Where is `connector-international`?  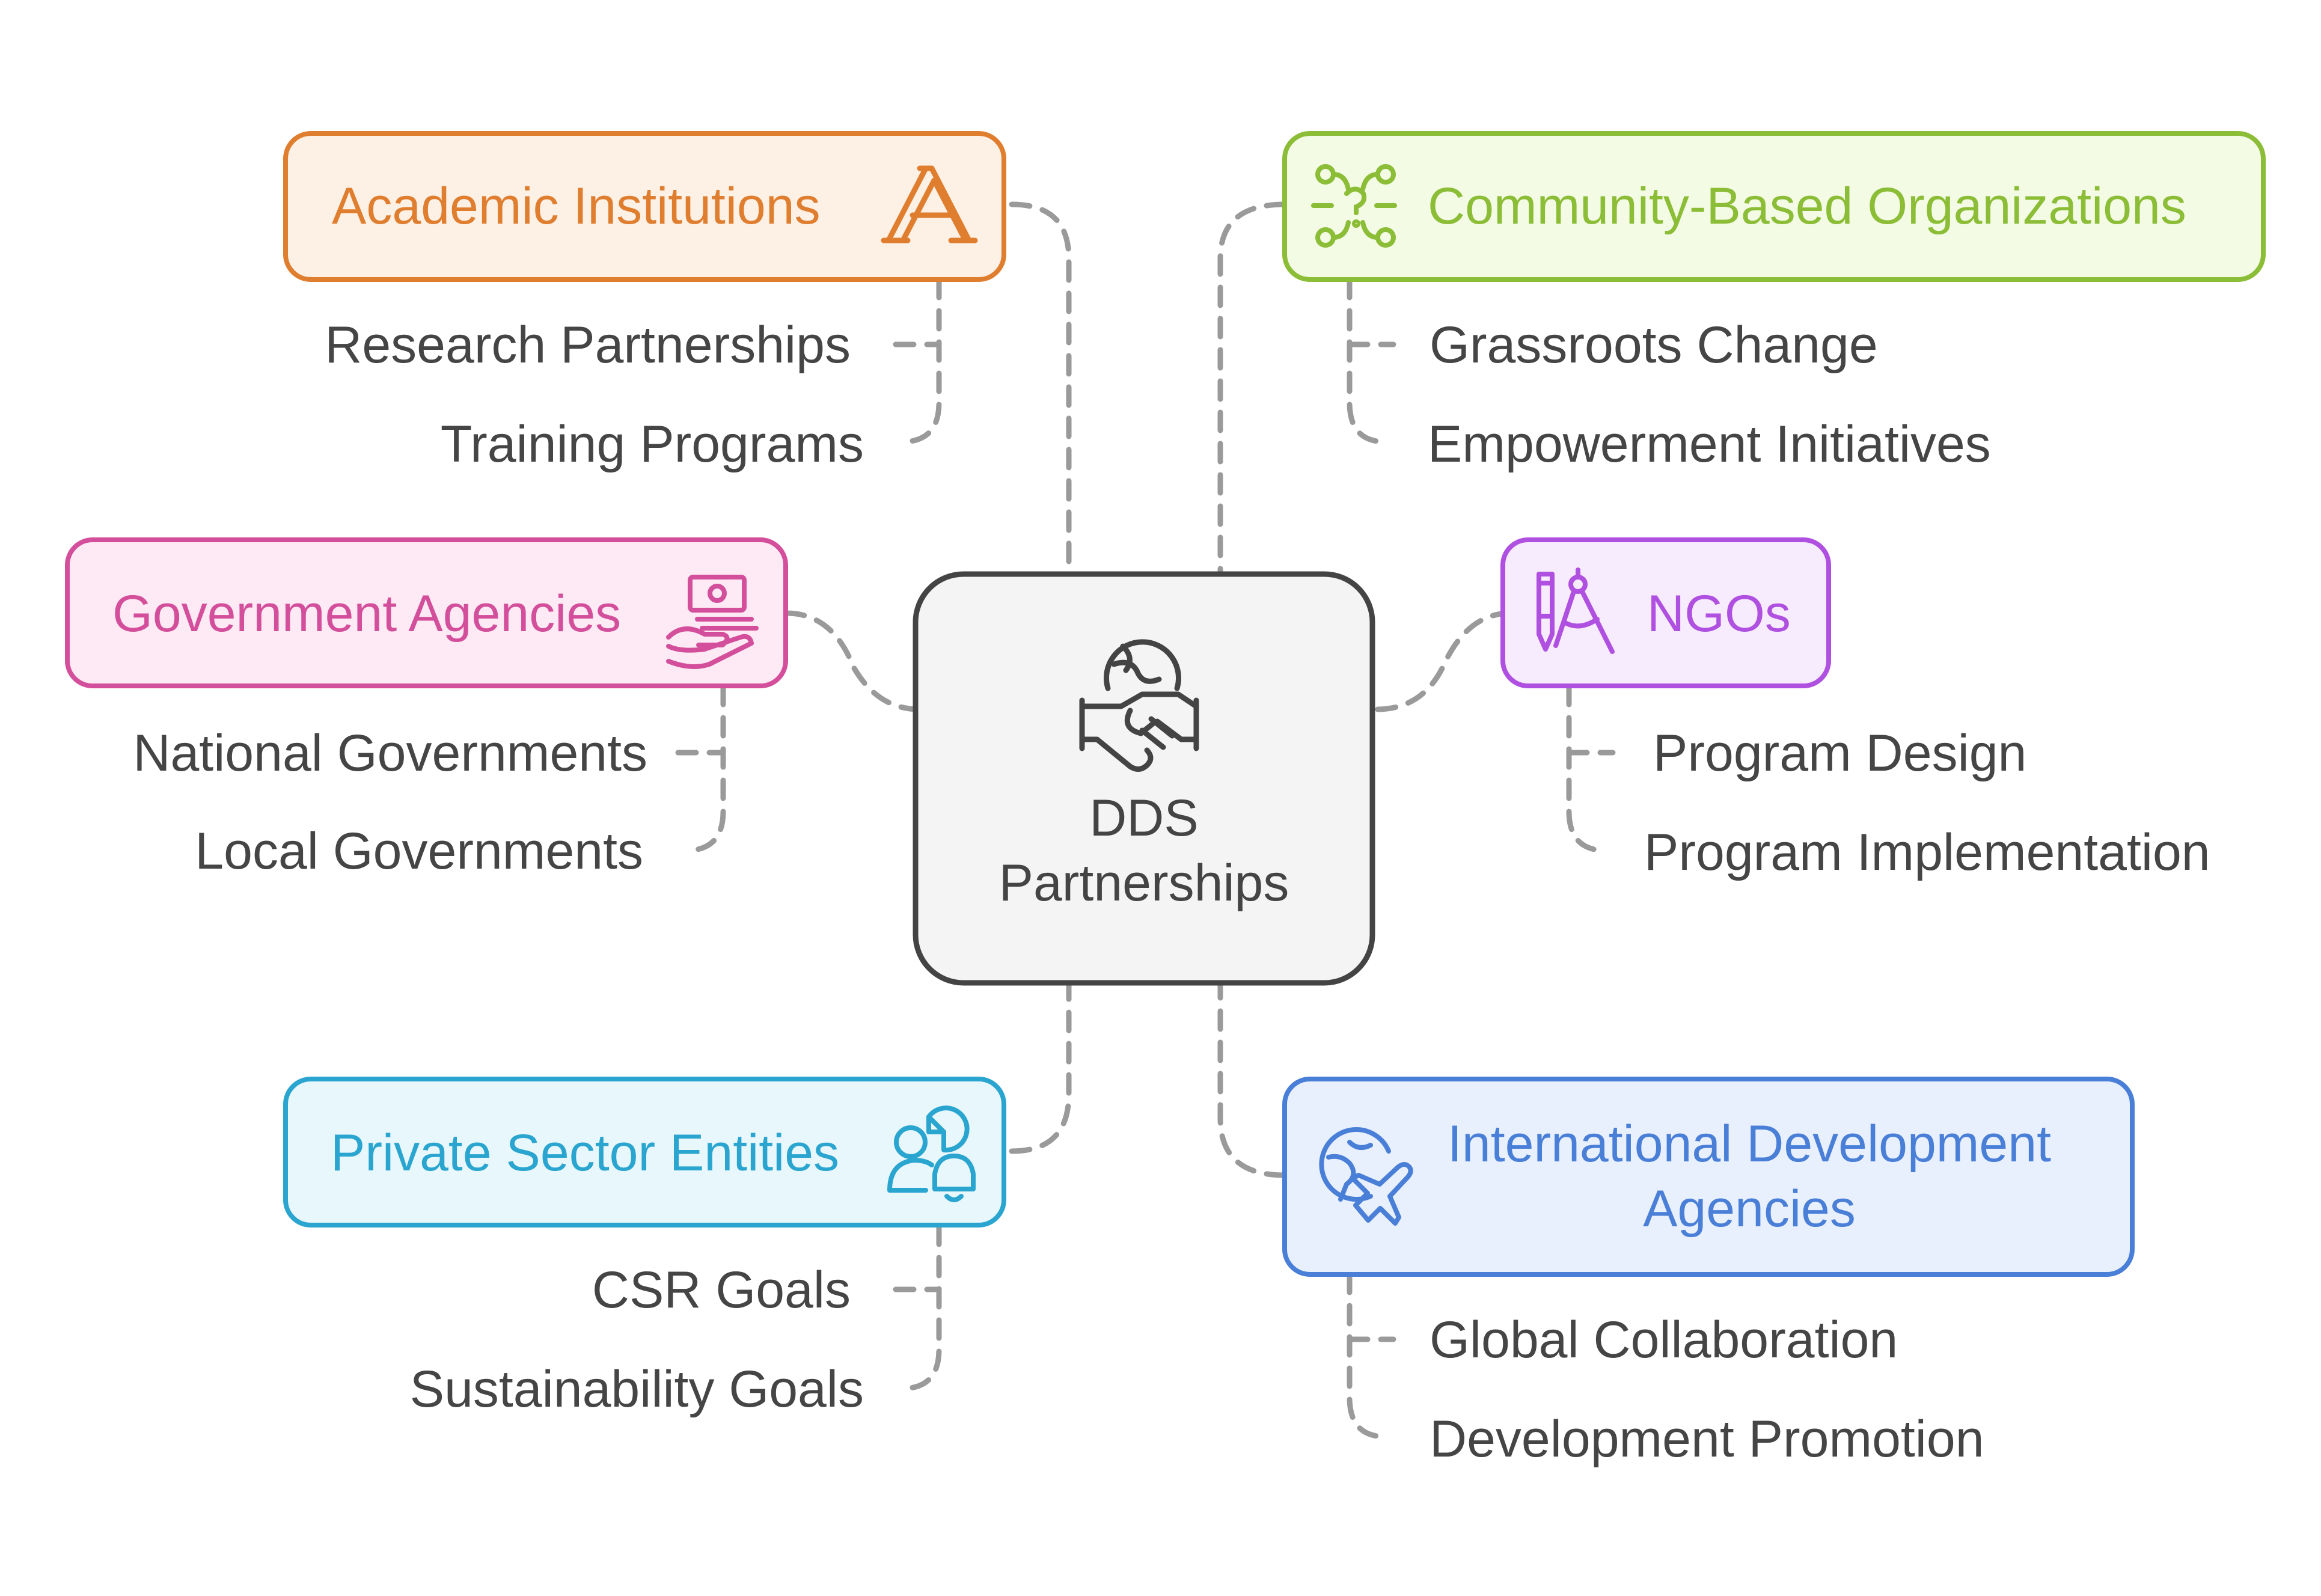 connector-international is located at coordinates (1253, 1079).